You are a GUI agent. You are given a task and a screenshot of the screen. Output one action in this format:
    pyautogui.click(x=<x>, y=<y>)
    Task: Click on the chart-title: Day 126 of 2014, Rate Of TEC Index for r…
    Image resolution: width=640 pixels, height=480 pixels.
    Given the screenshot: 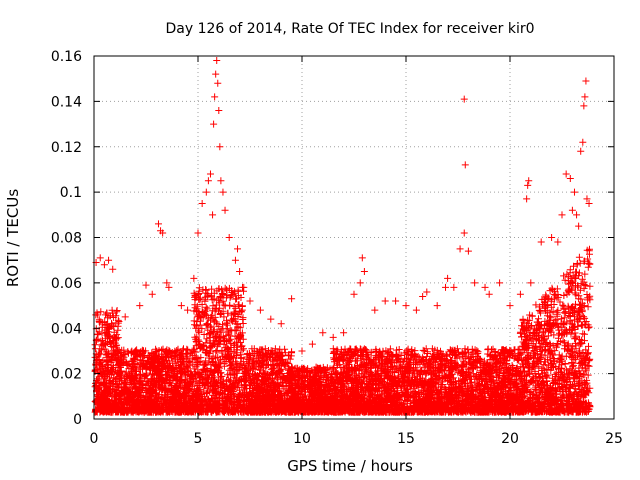 What is the action you would take?
    pyautogui.click(x=349, y=29)
    